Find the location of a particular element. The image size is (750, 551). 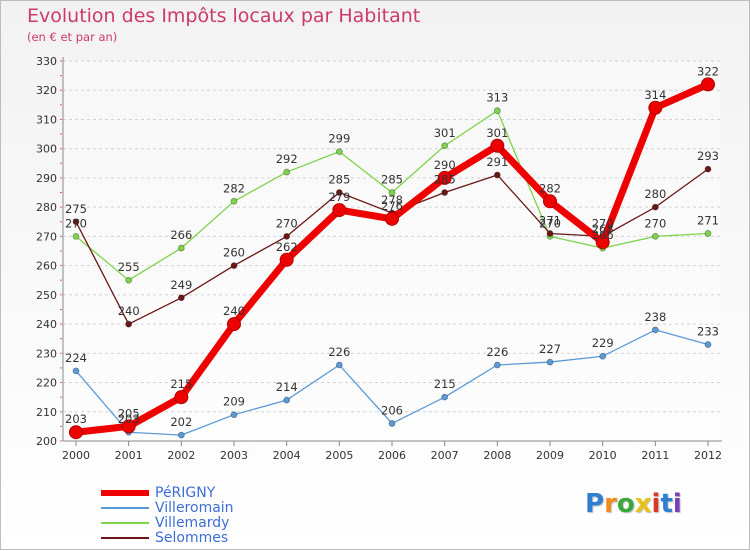

data-label: 279 is located at coordinates (339, 197).